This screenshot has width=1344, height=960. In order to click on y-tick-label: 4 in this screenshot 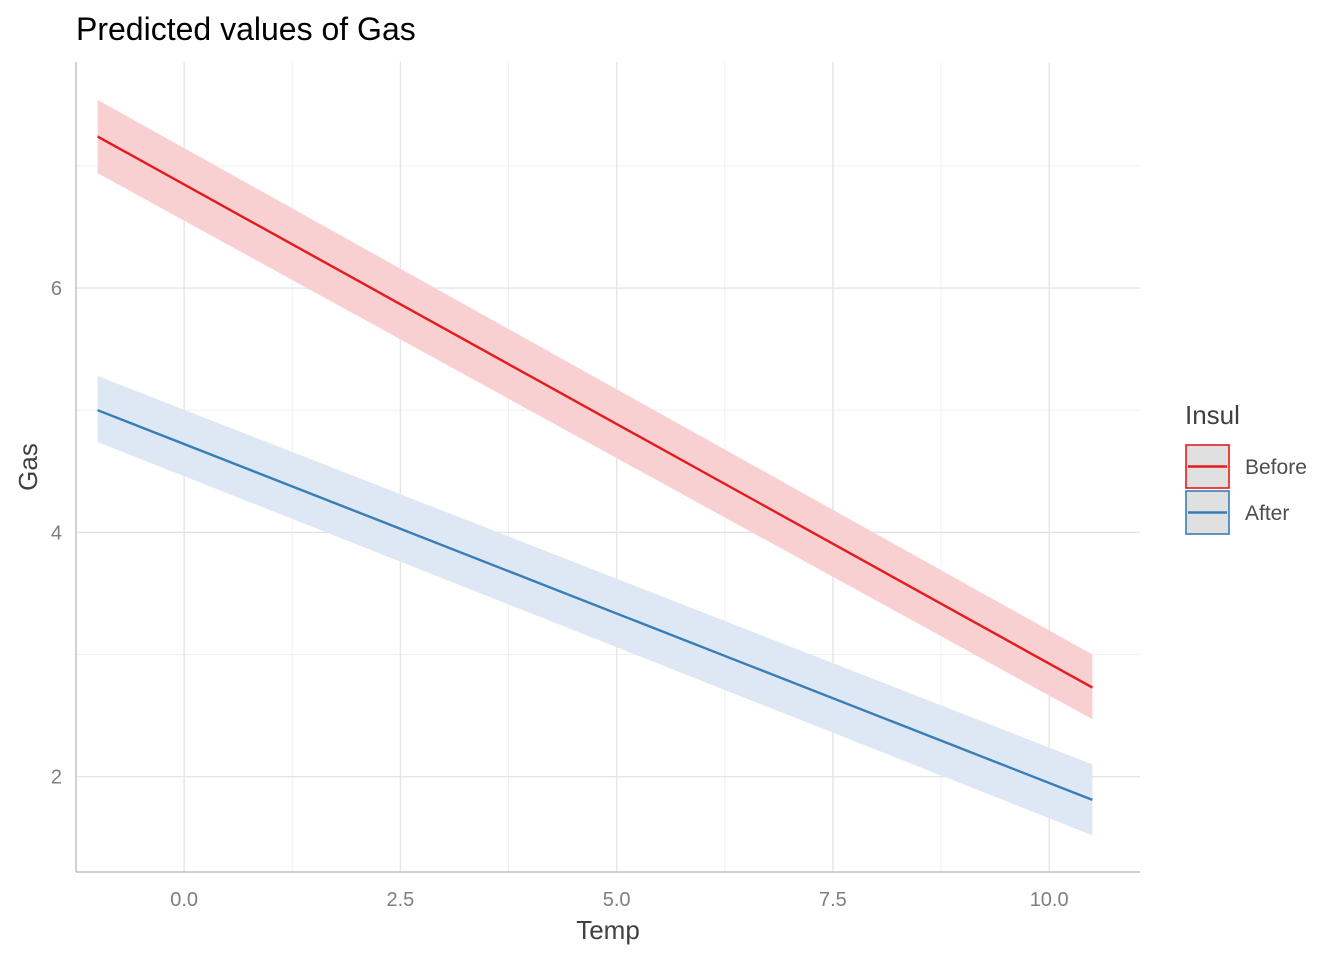, I will do `click(56, 533)`.